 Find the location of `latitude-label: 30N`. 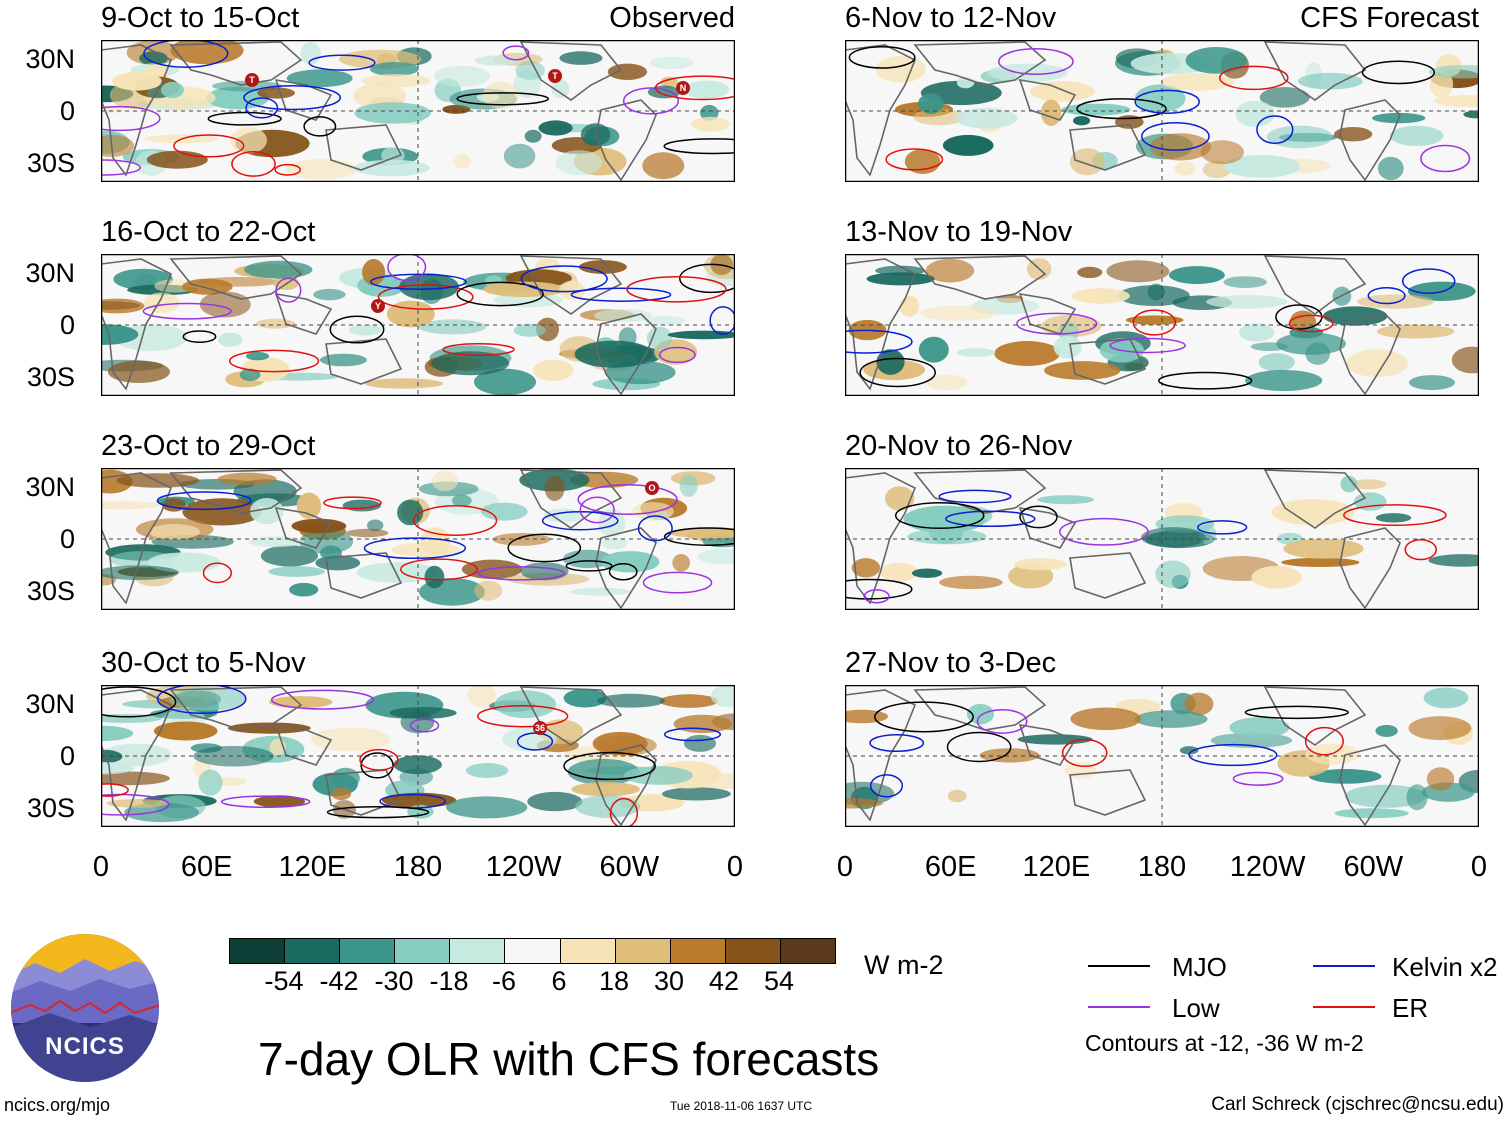

latitude-label: 30N is located at coordinates (50, 273).